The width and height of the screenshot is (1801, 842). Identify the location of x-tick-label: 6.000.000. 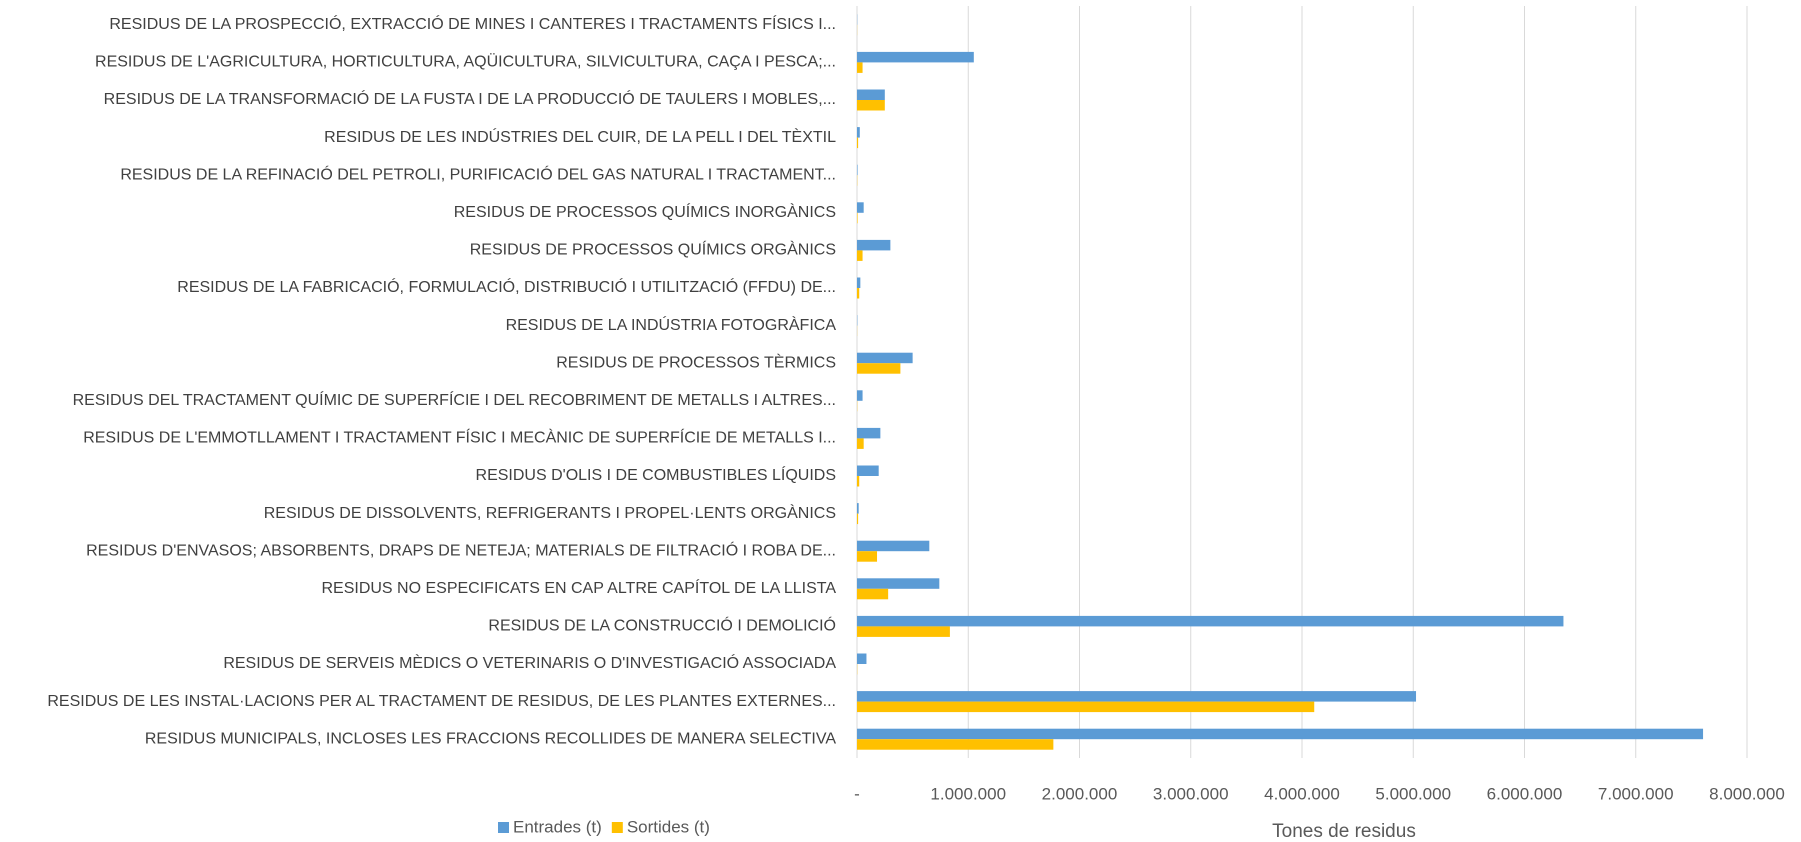
(1525, 793).